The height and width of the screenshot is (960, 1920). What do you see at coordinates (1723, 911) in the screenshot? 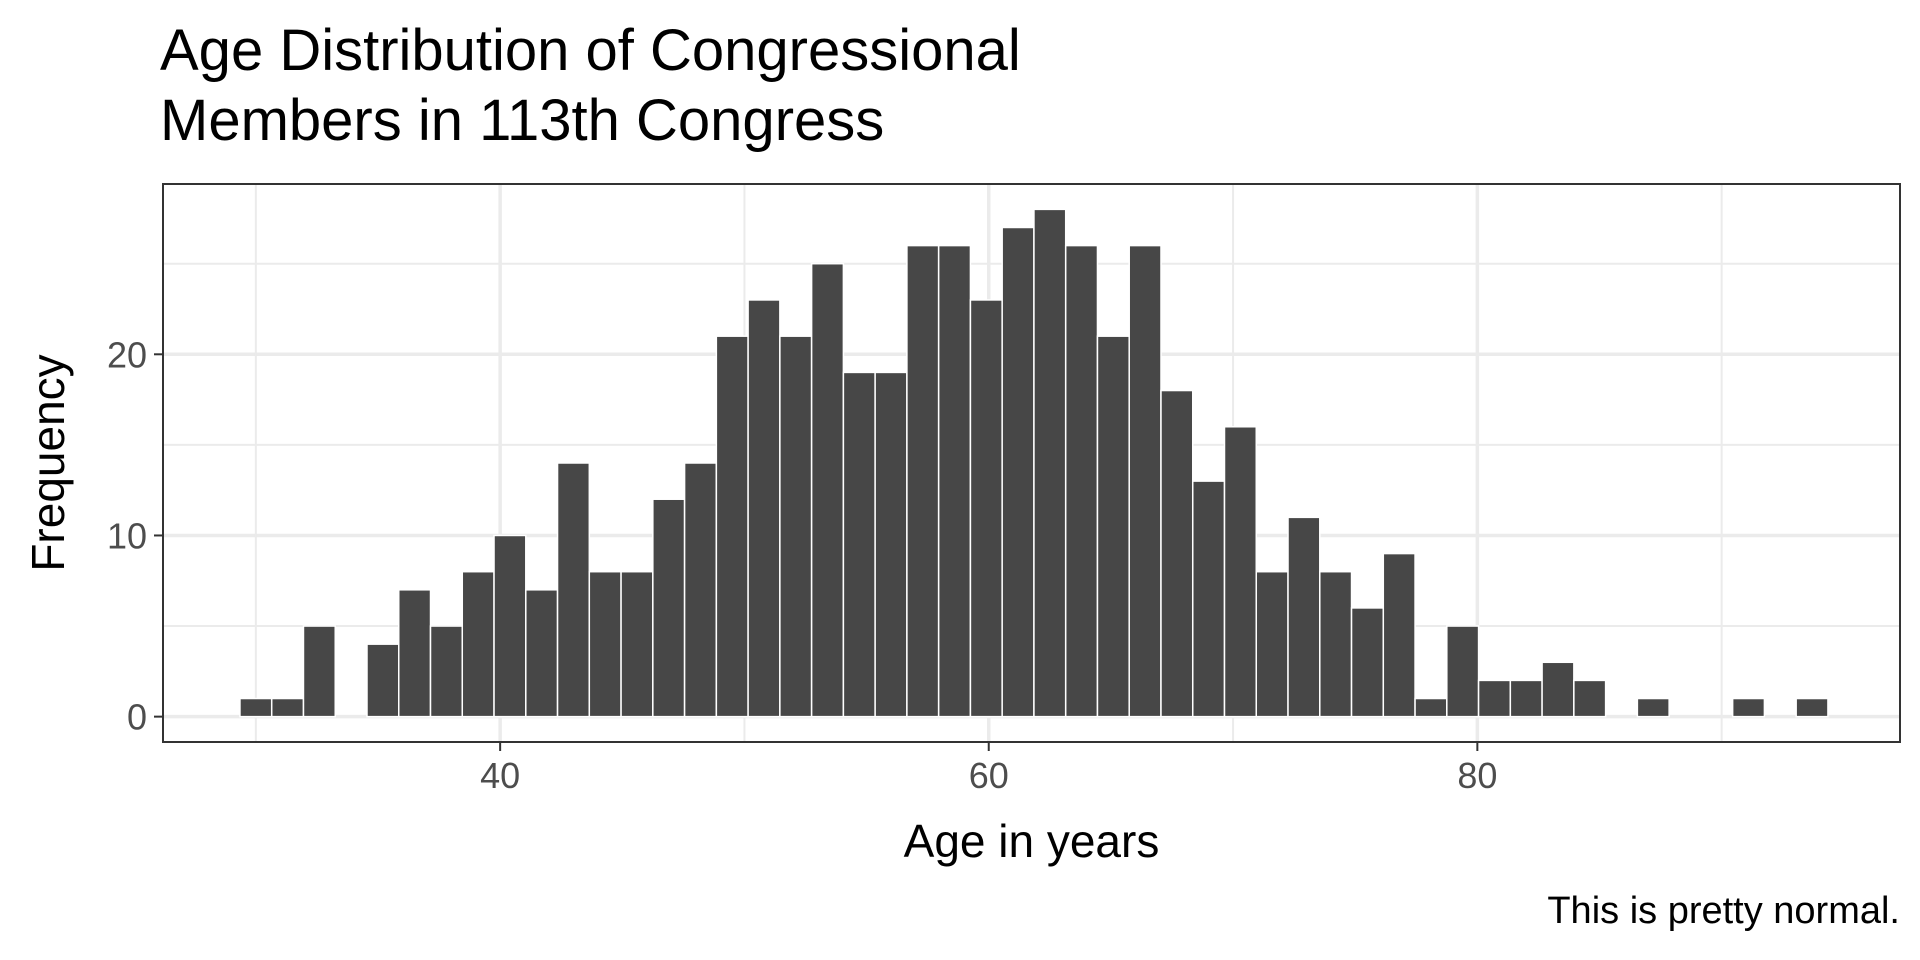
I see `chart-caption: This is pretty normal.` at bounding box center [1723, 911].